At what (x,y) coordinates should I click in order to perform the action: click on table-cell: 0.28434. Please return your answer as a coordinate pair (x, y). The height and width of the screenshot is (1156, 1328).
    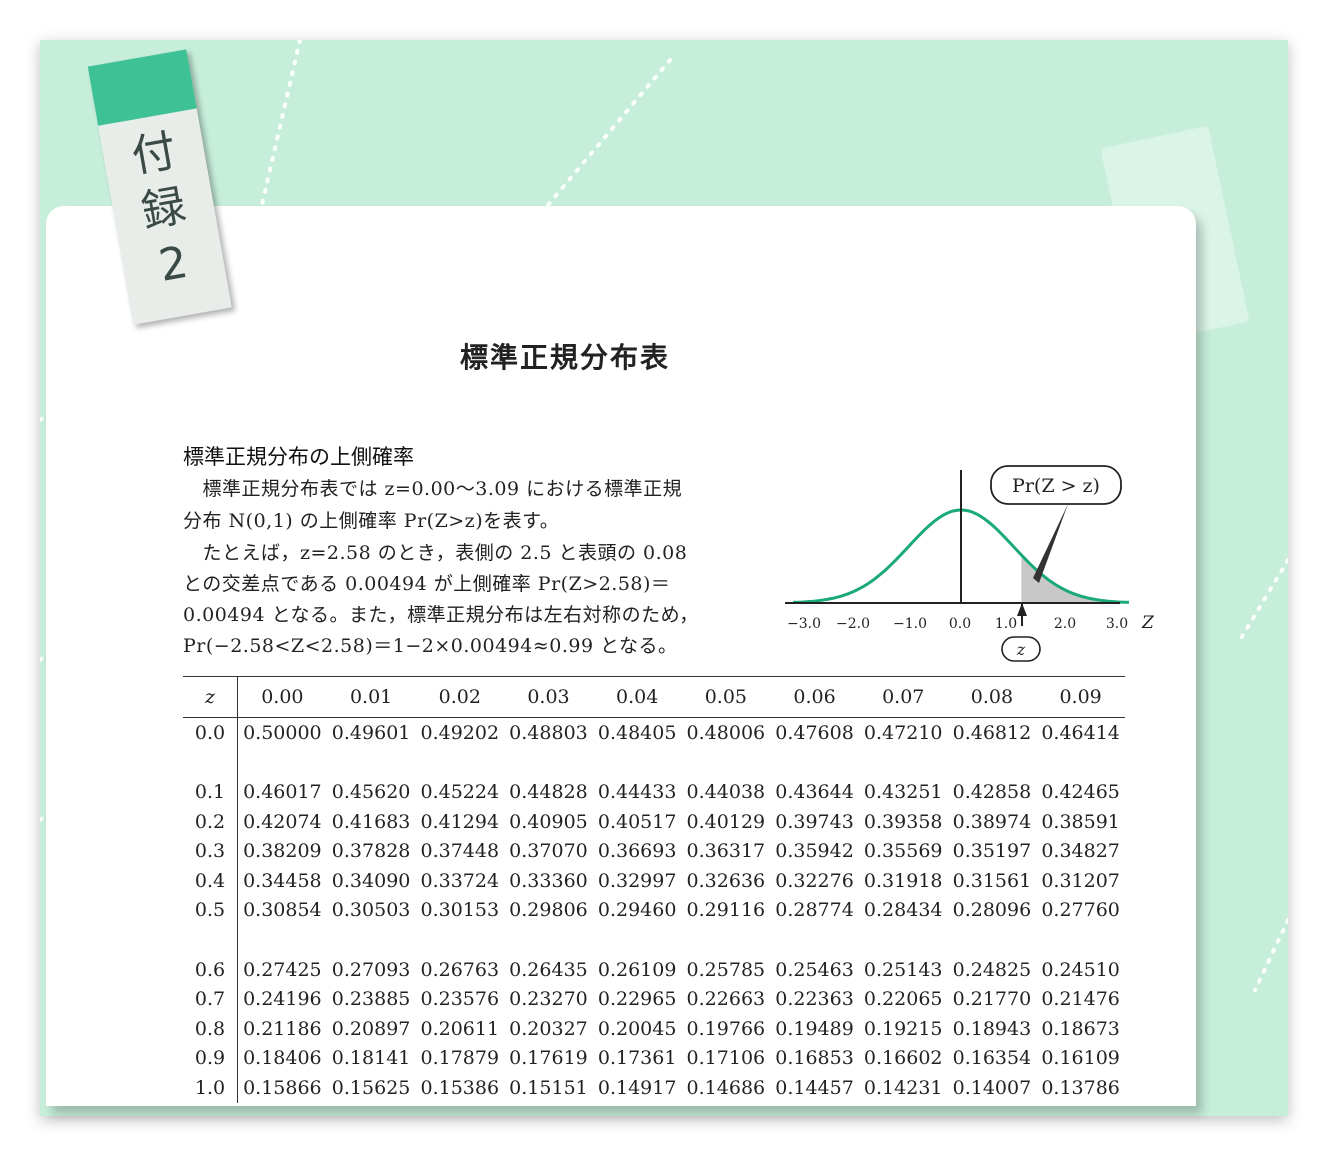
    Looking at the image, I should click on (903, 910).